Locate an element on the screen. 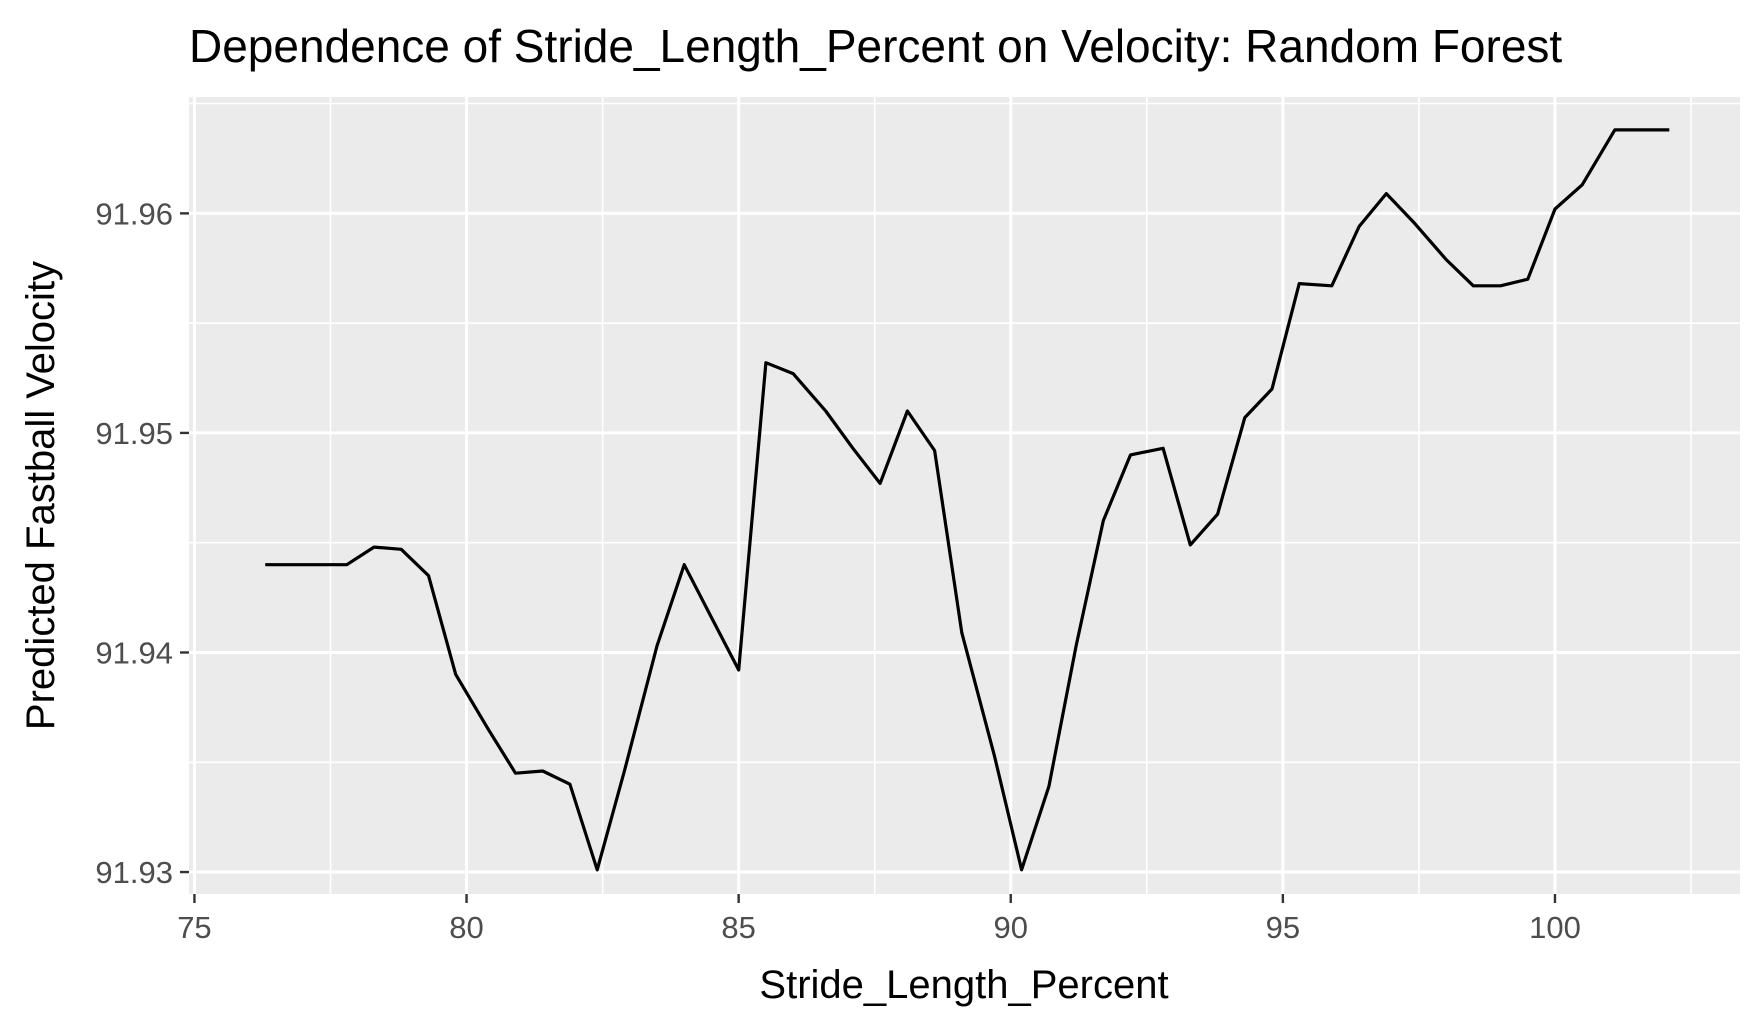 This screenshot has height=1032, width=1762. x-tick-label: 75 is located at coordinates (194, 927).